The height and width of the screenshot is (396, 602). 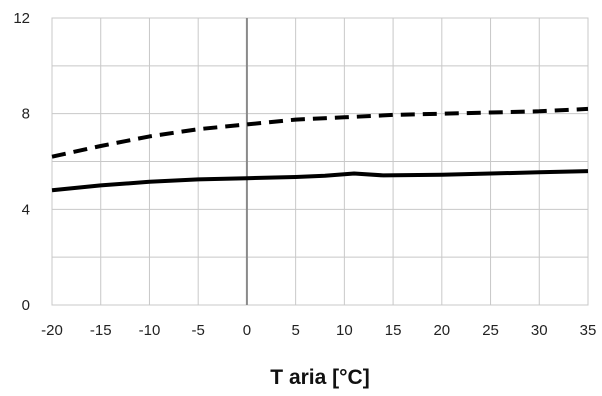 What do you see at coordinates (320, 181) in the screenshot?
I see `solid-series-line` at bounding box center [320, 181].